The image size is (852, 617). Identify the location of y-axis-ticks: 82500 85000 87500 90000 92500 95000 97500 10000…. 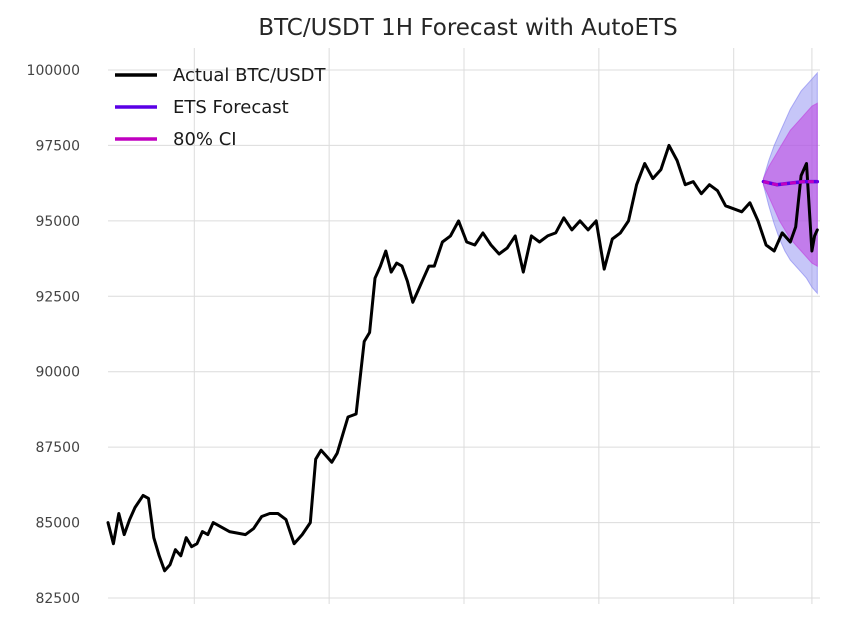
(53, 335).